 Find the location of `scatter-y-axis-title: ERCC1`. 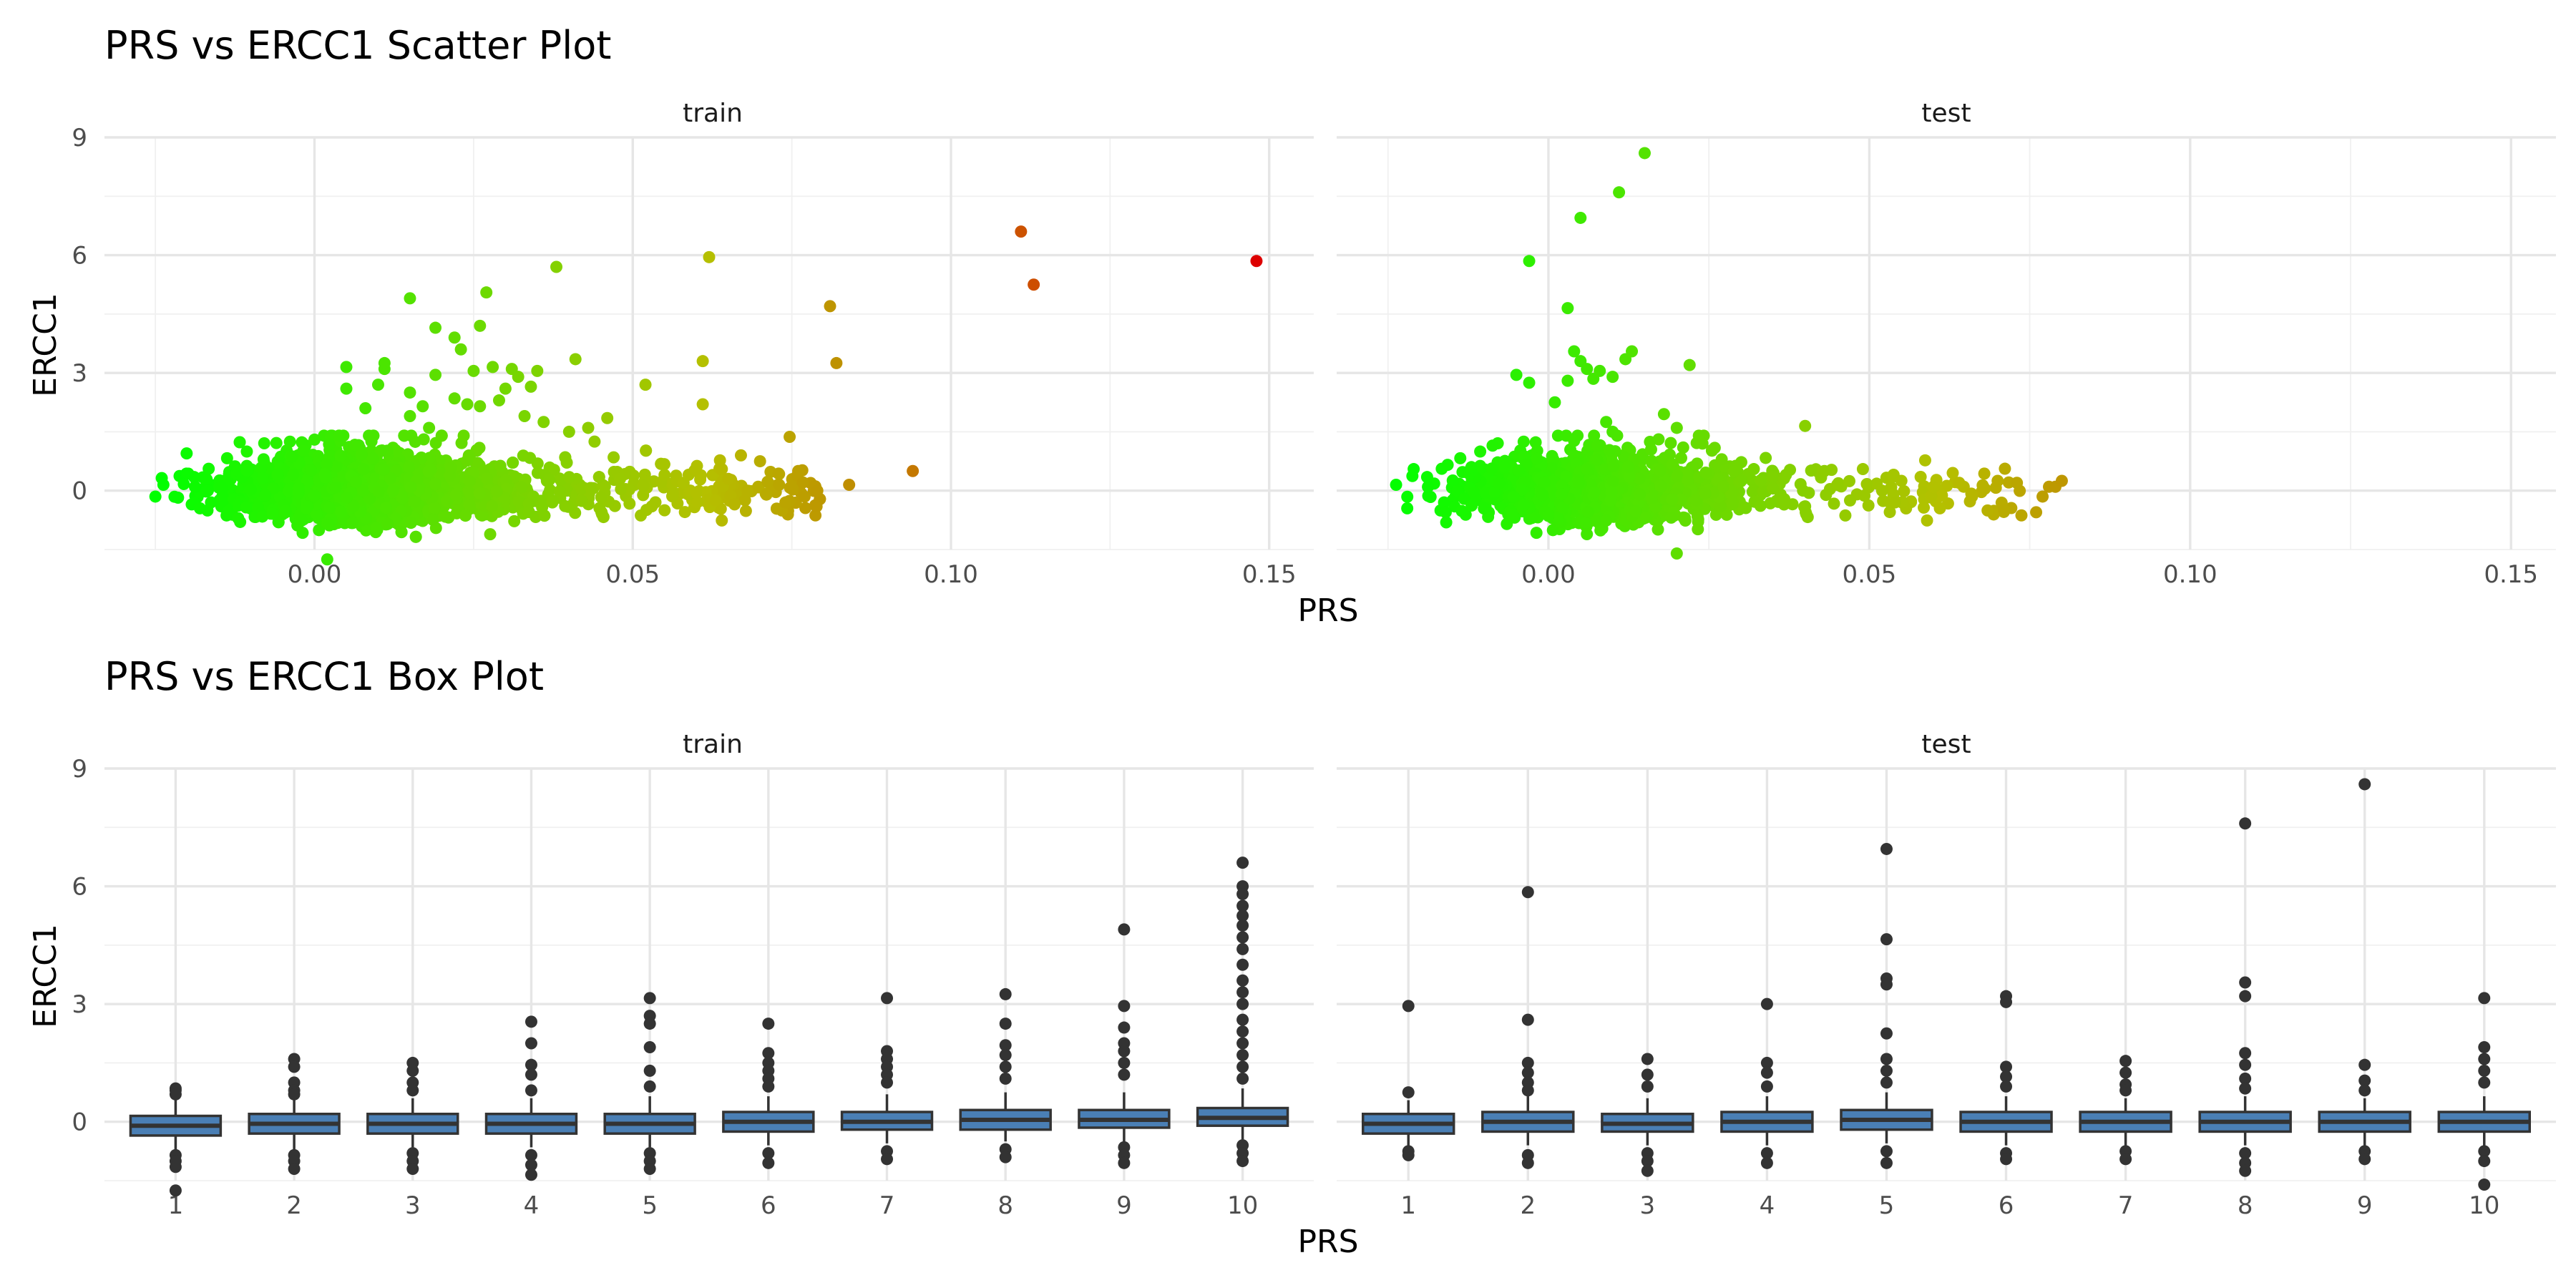

scatter-y-axis-title: ERCC1 is located at coordinates (45, 345).